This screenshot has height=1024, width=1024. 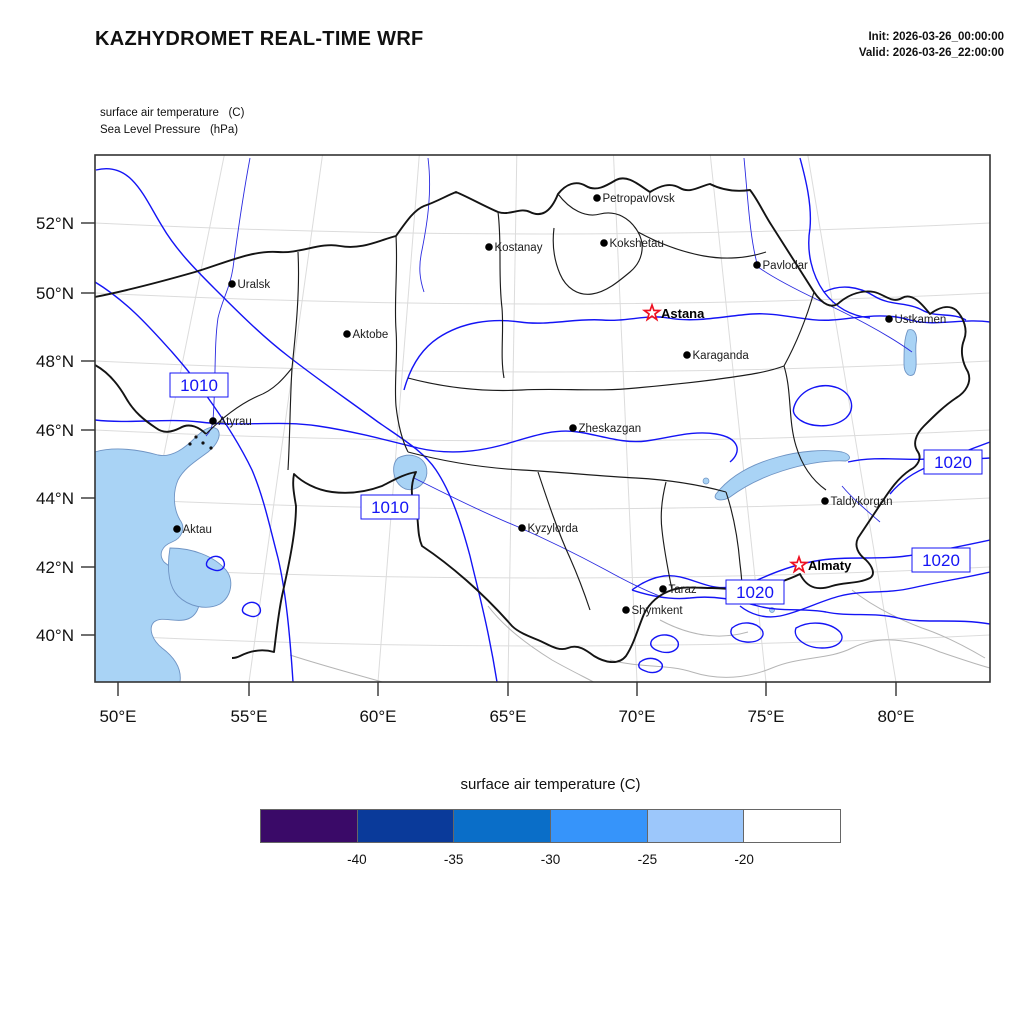 What do you see at coordinates (117, 716) in the screenshot?
I see `lon-tick-label: 50°E` at bounding box center [117, 716].